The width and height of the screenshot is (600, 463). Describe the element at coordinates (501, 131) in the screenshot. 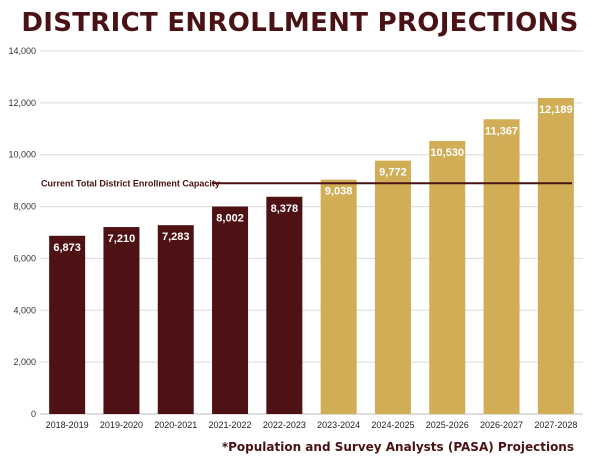

I see `data-label: 11,367` at that location.